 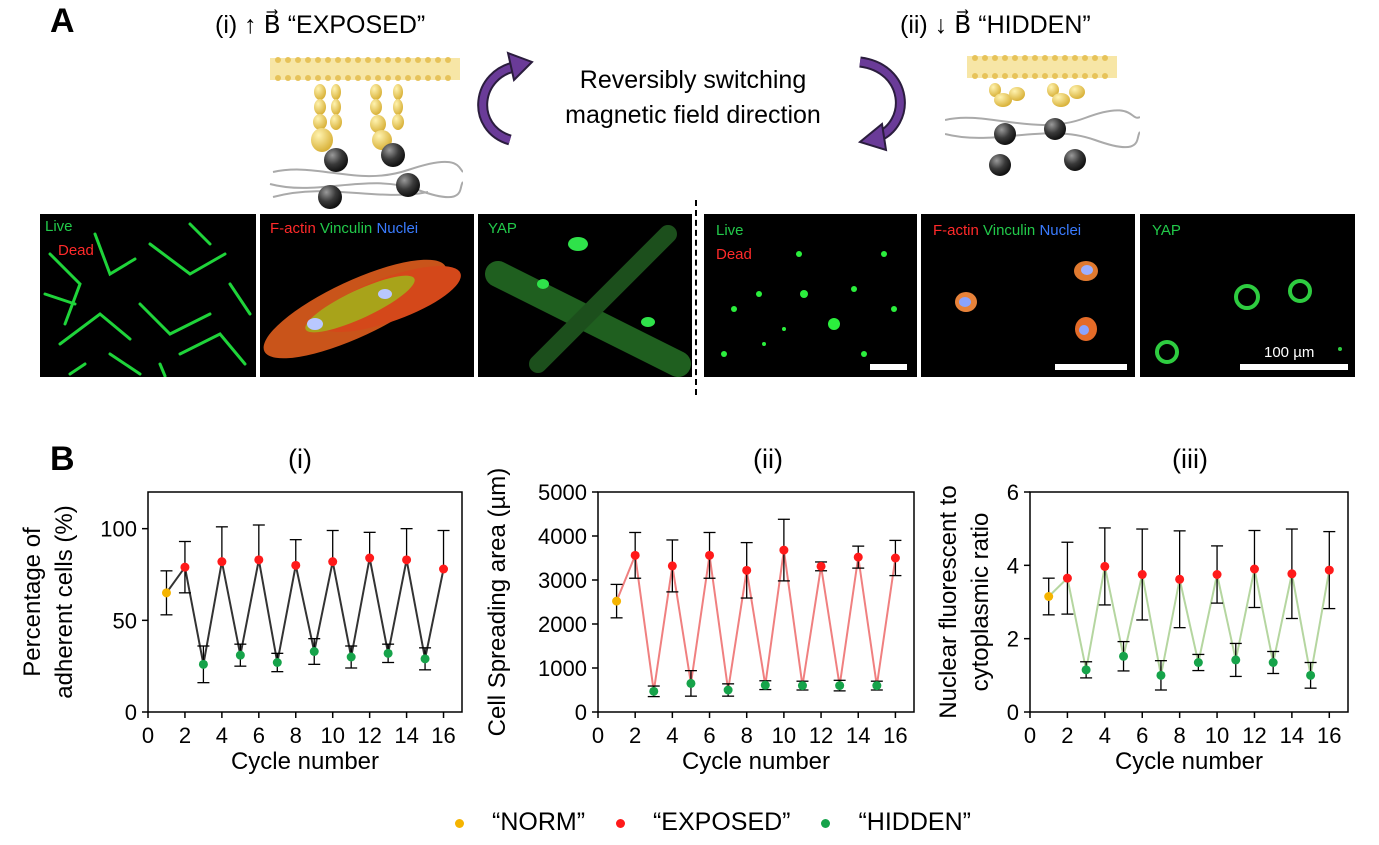 I want to click on y-tick-label: 50, so click(x=125, y=620).